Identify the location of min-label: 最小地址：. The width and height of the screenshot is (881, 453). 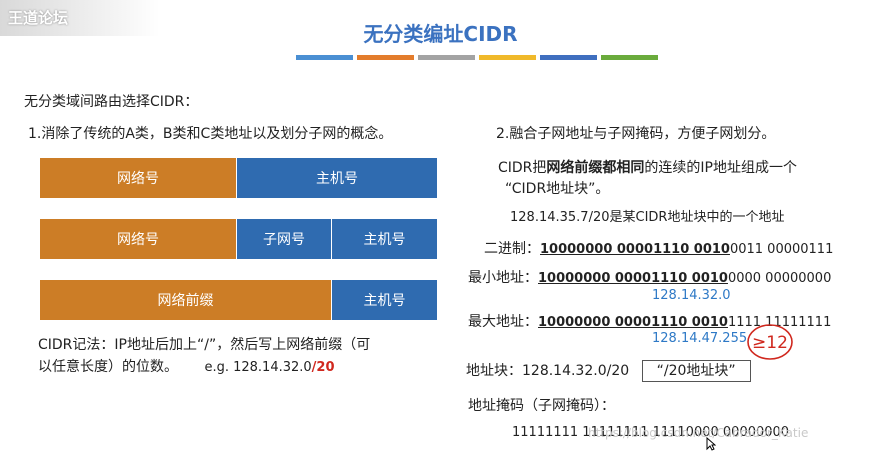
(503, 278).